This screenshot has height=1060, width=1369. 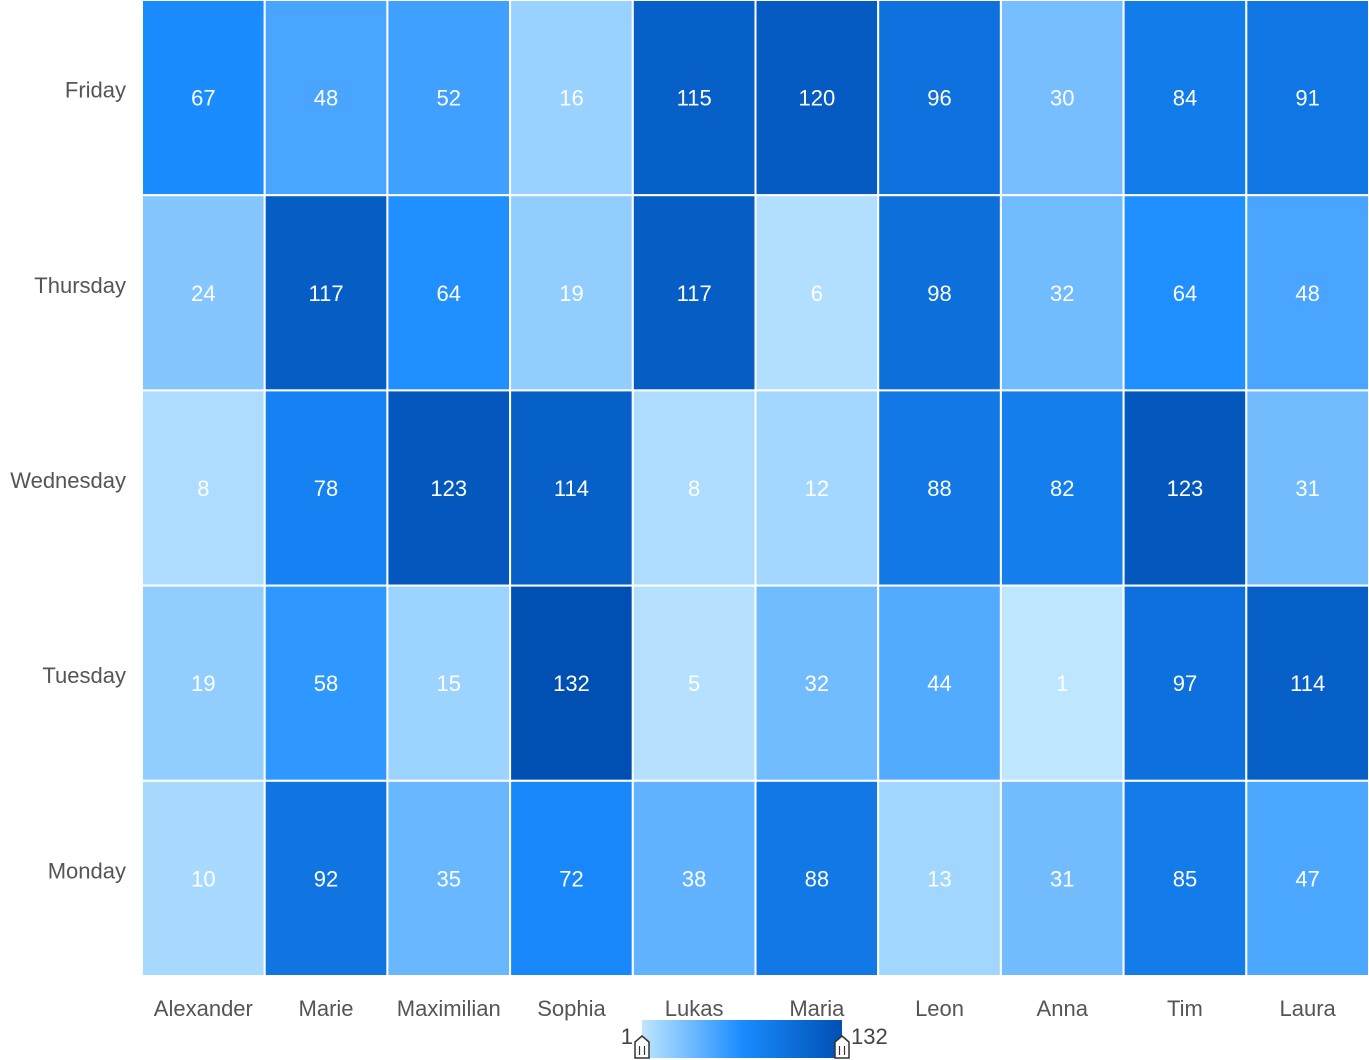 I want to click on cell-value-label: 5, so click(x=694, y=683).